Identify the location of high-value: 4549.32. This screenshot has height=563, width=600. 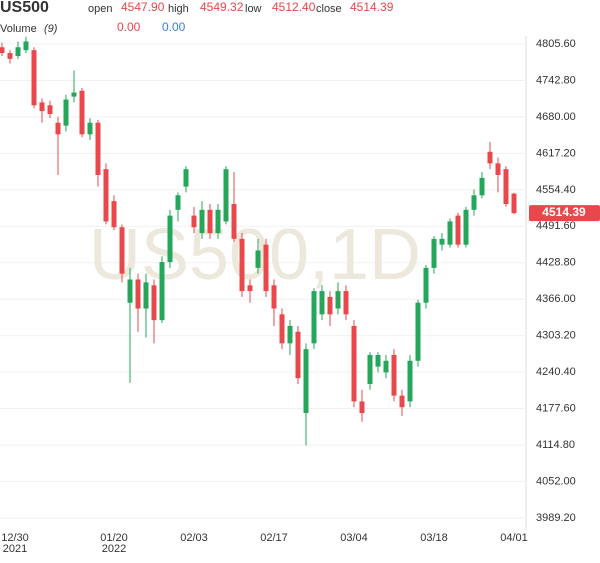
(222, 7).